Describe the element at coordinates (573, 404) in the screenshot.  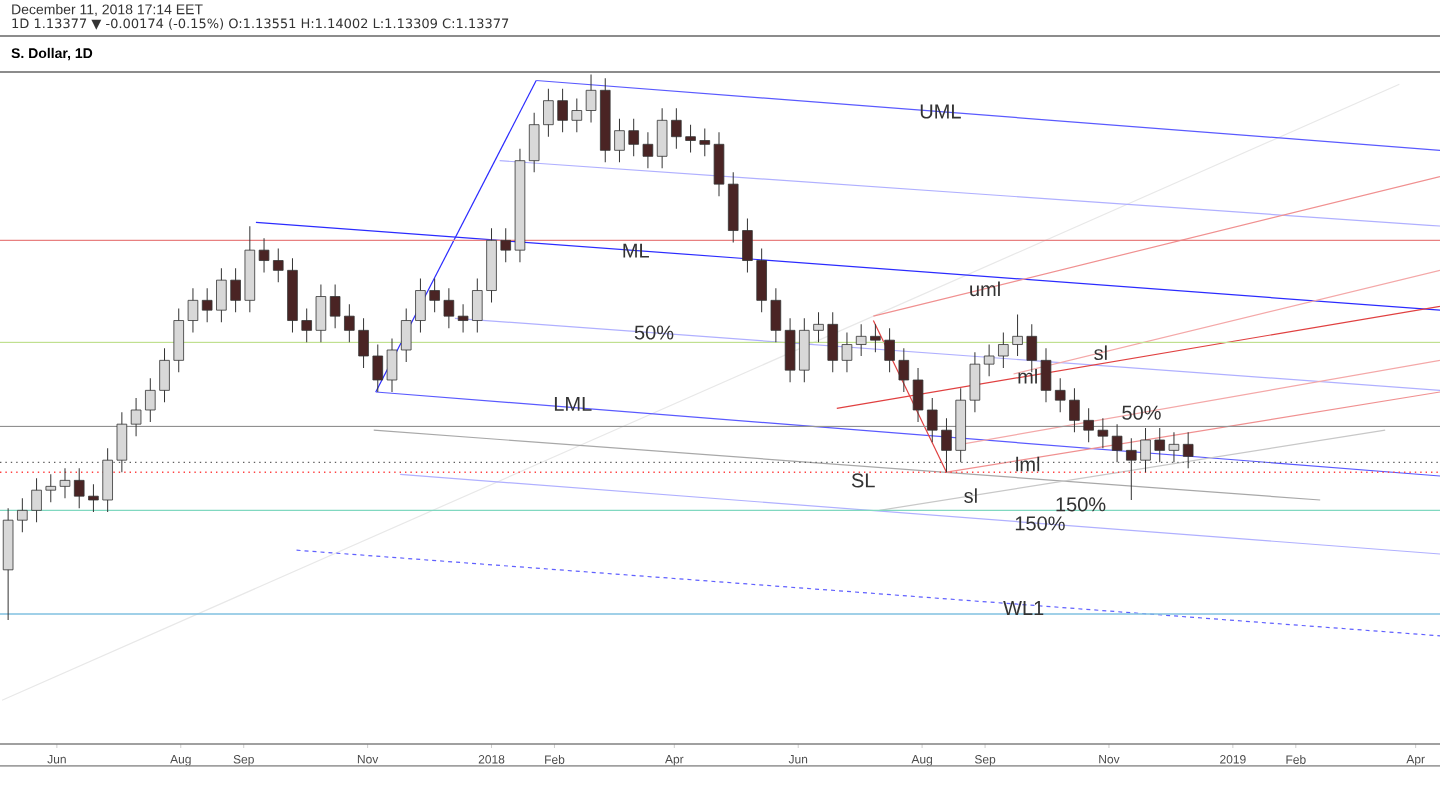
I see `annotation: LML` at that location.